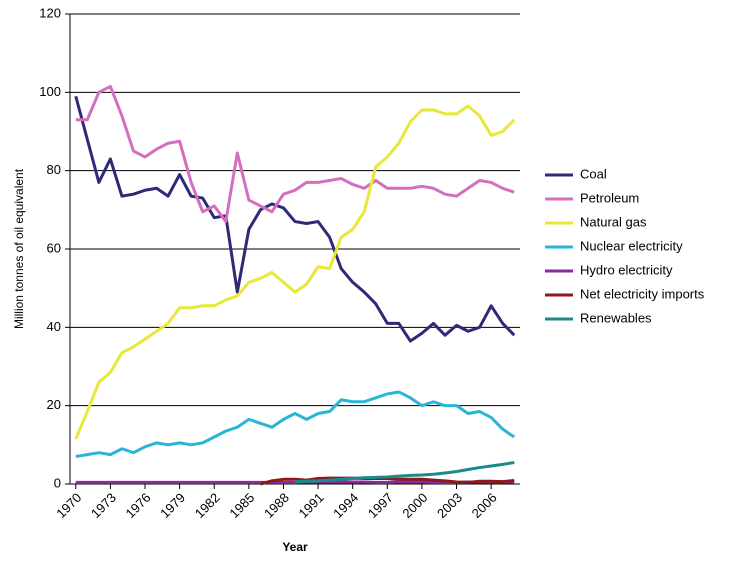 The height and width of the screenshot is (563, 743). What do you see at coordinates (593, 173) in the screenshot?
I see `legend-label: Coal` at bounding box center [593, 173].